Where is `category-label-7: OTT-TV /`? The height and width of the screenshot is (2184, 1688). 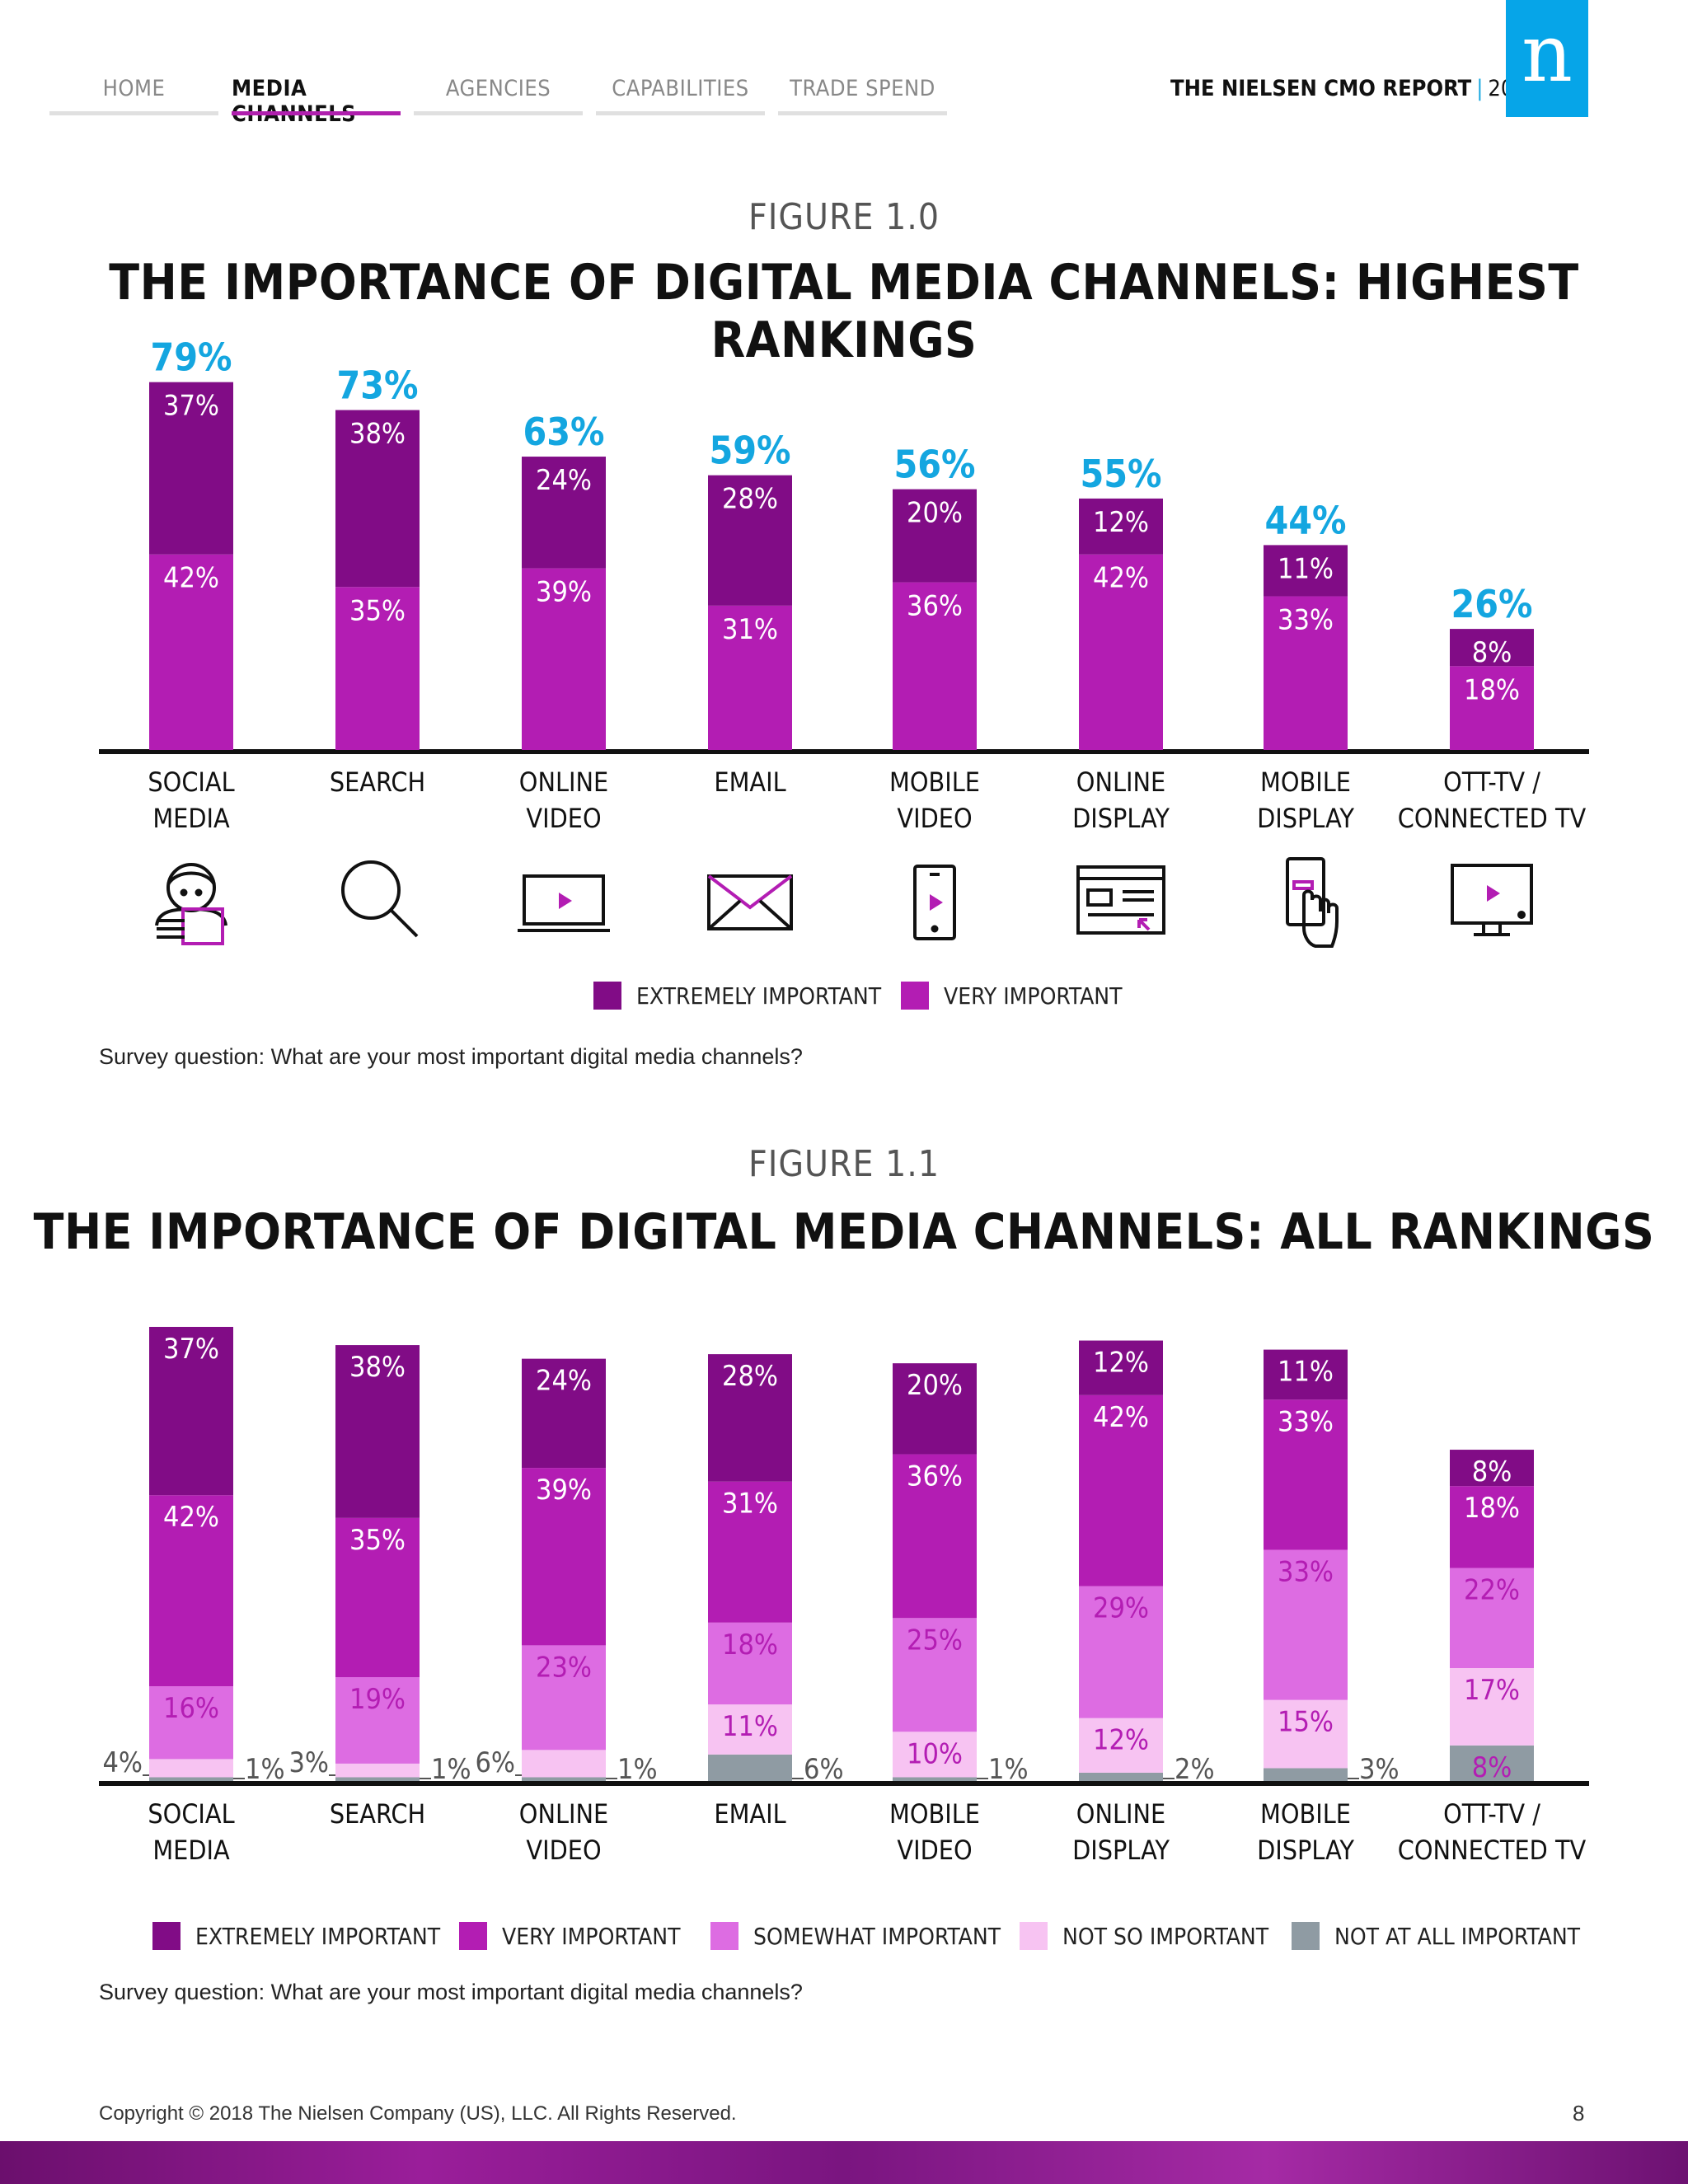
category-label-7: OTT-TV / is located at coordinates (1492, 782).